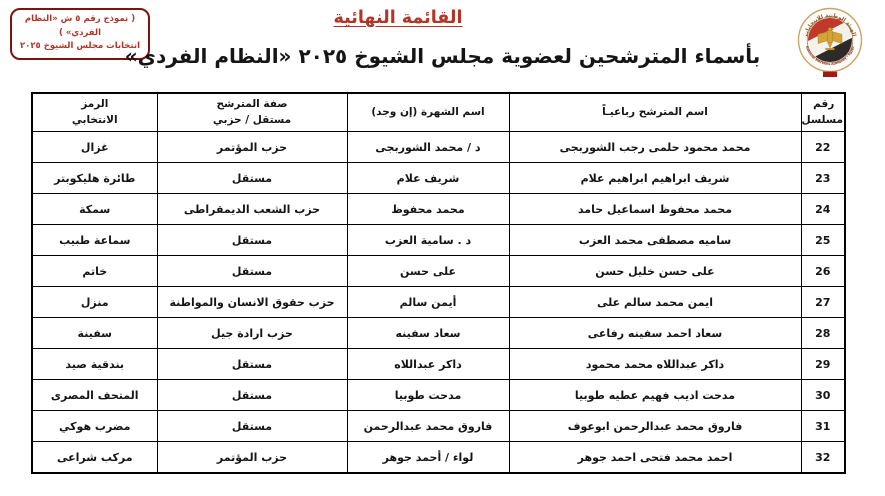  Describe the element at coordinates (252, 209) in the screenshot. I see `cell-capacity: حزب الشعب الديمقراطى` at that location.